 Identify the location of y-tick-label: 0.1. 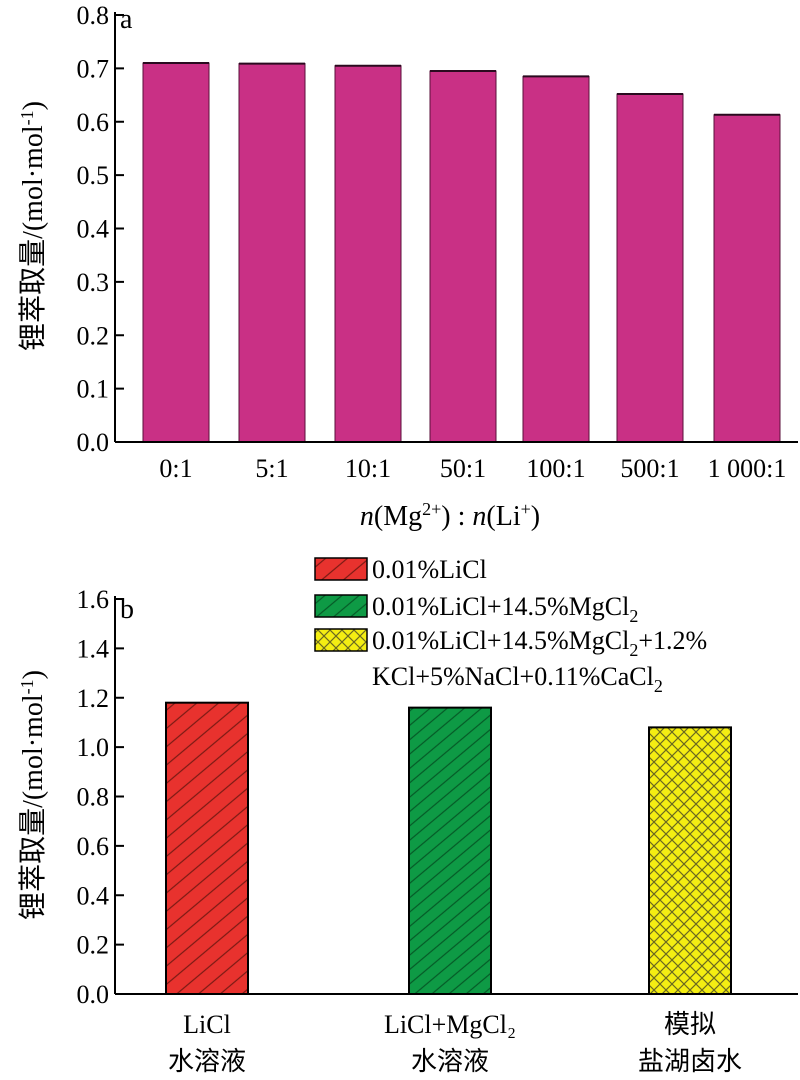
(93, 389).